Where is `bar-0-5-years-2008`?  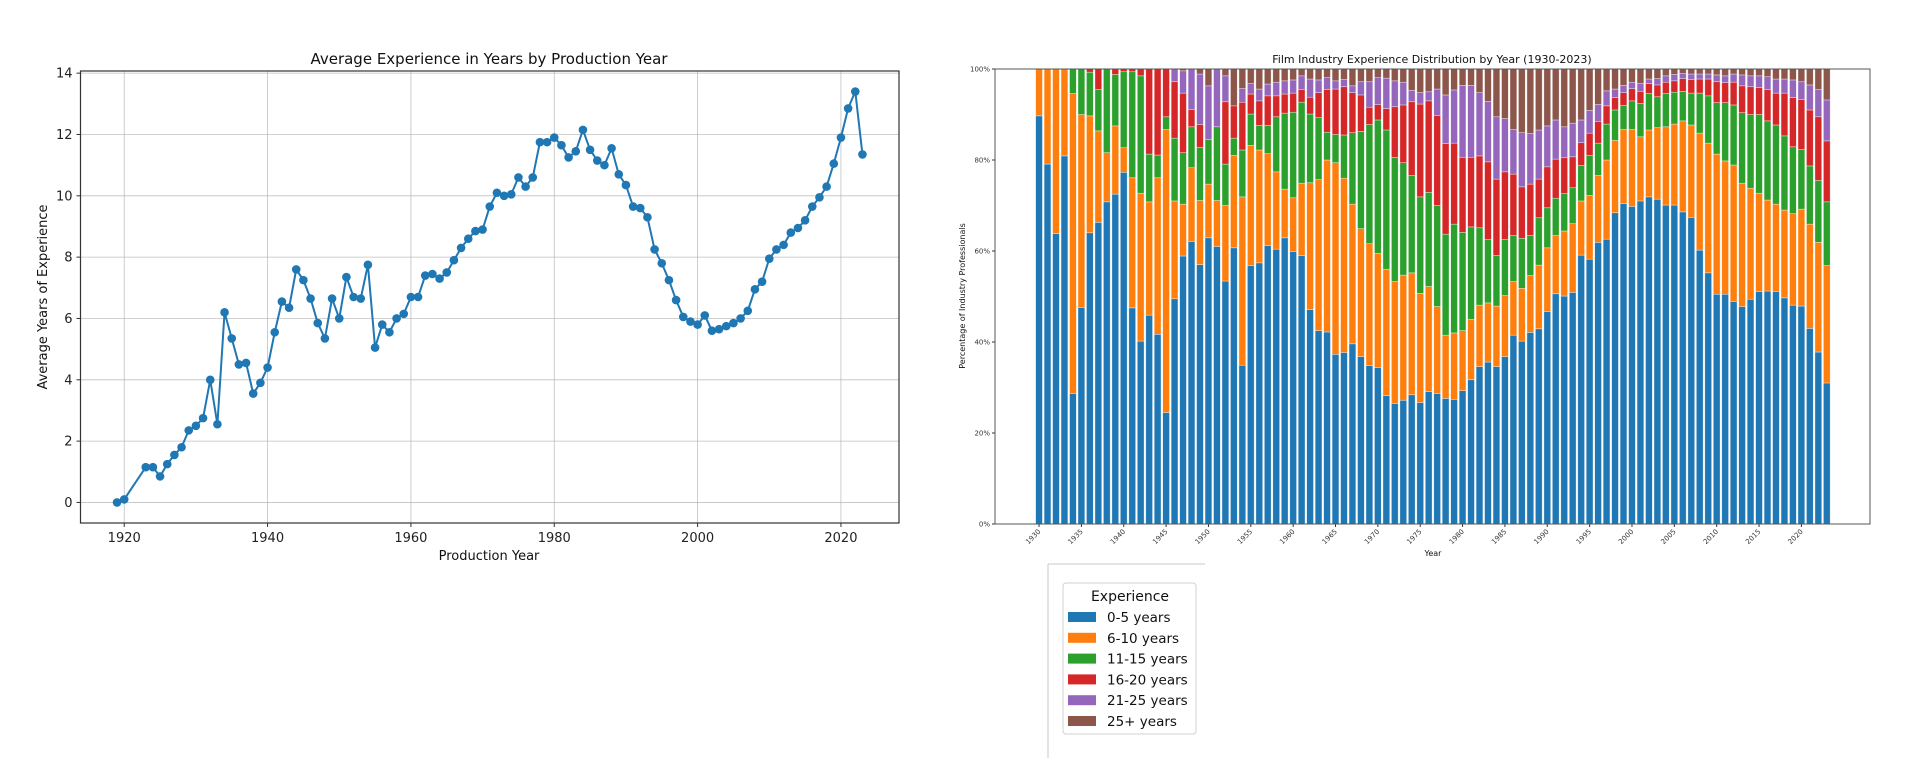 bar-0-5-years-2008 is located at coordinates (1700, 387).